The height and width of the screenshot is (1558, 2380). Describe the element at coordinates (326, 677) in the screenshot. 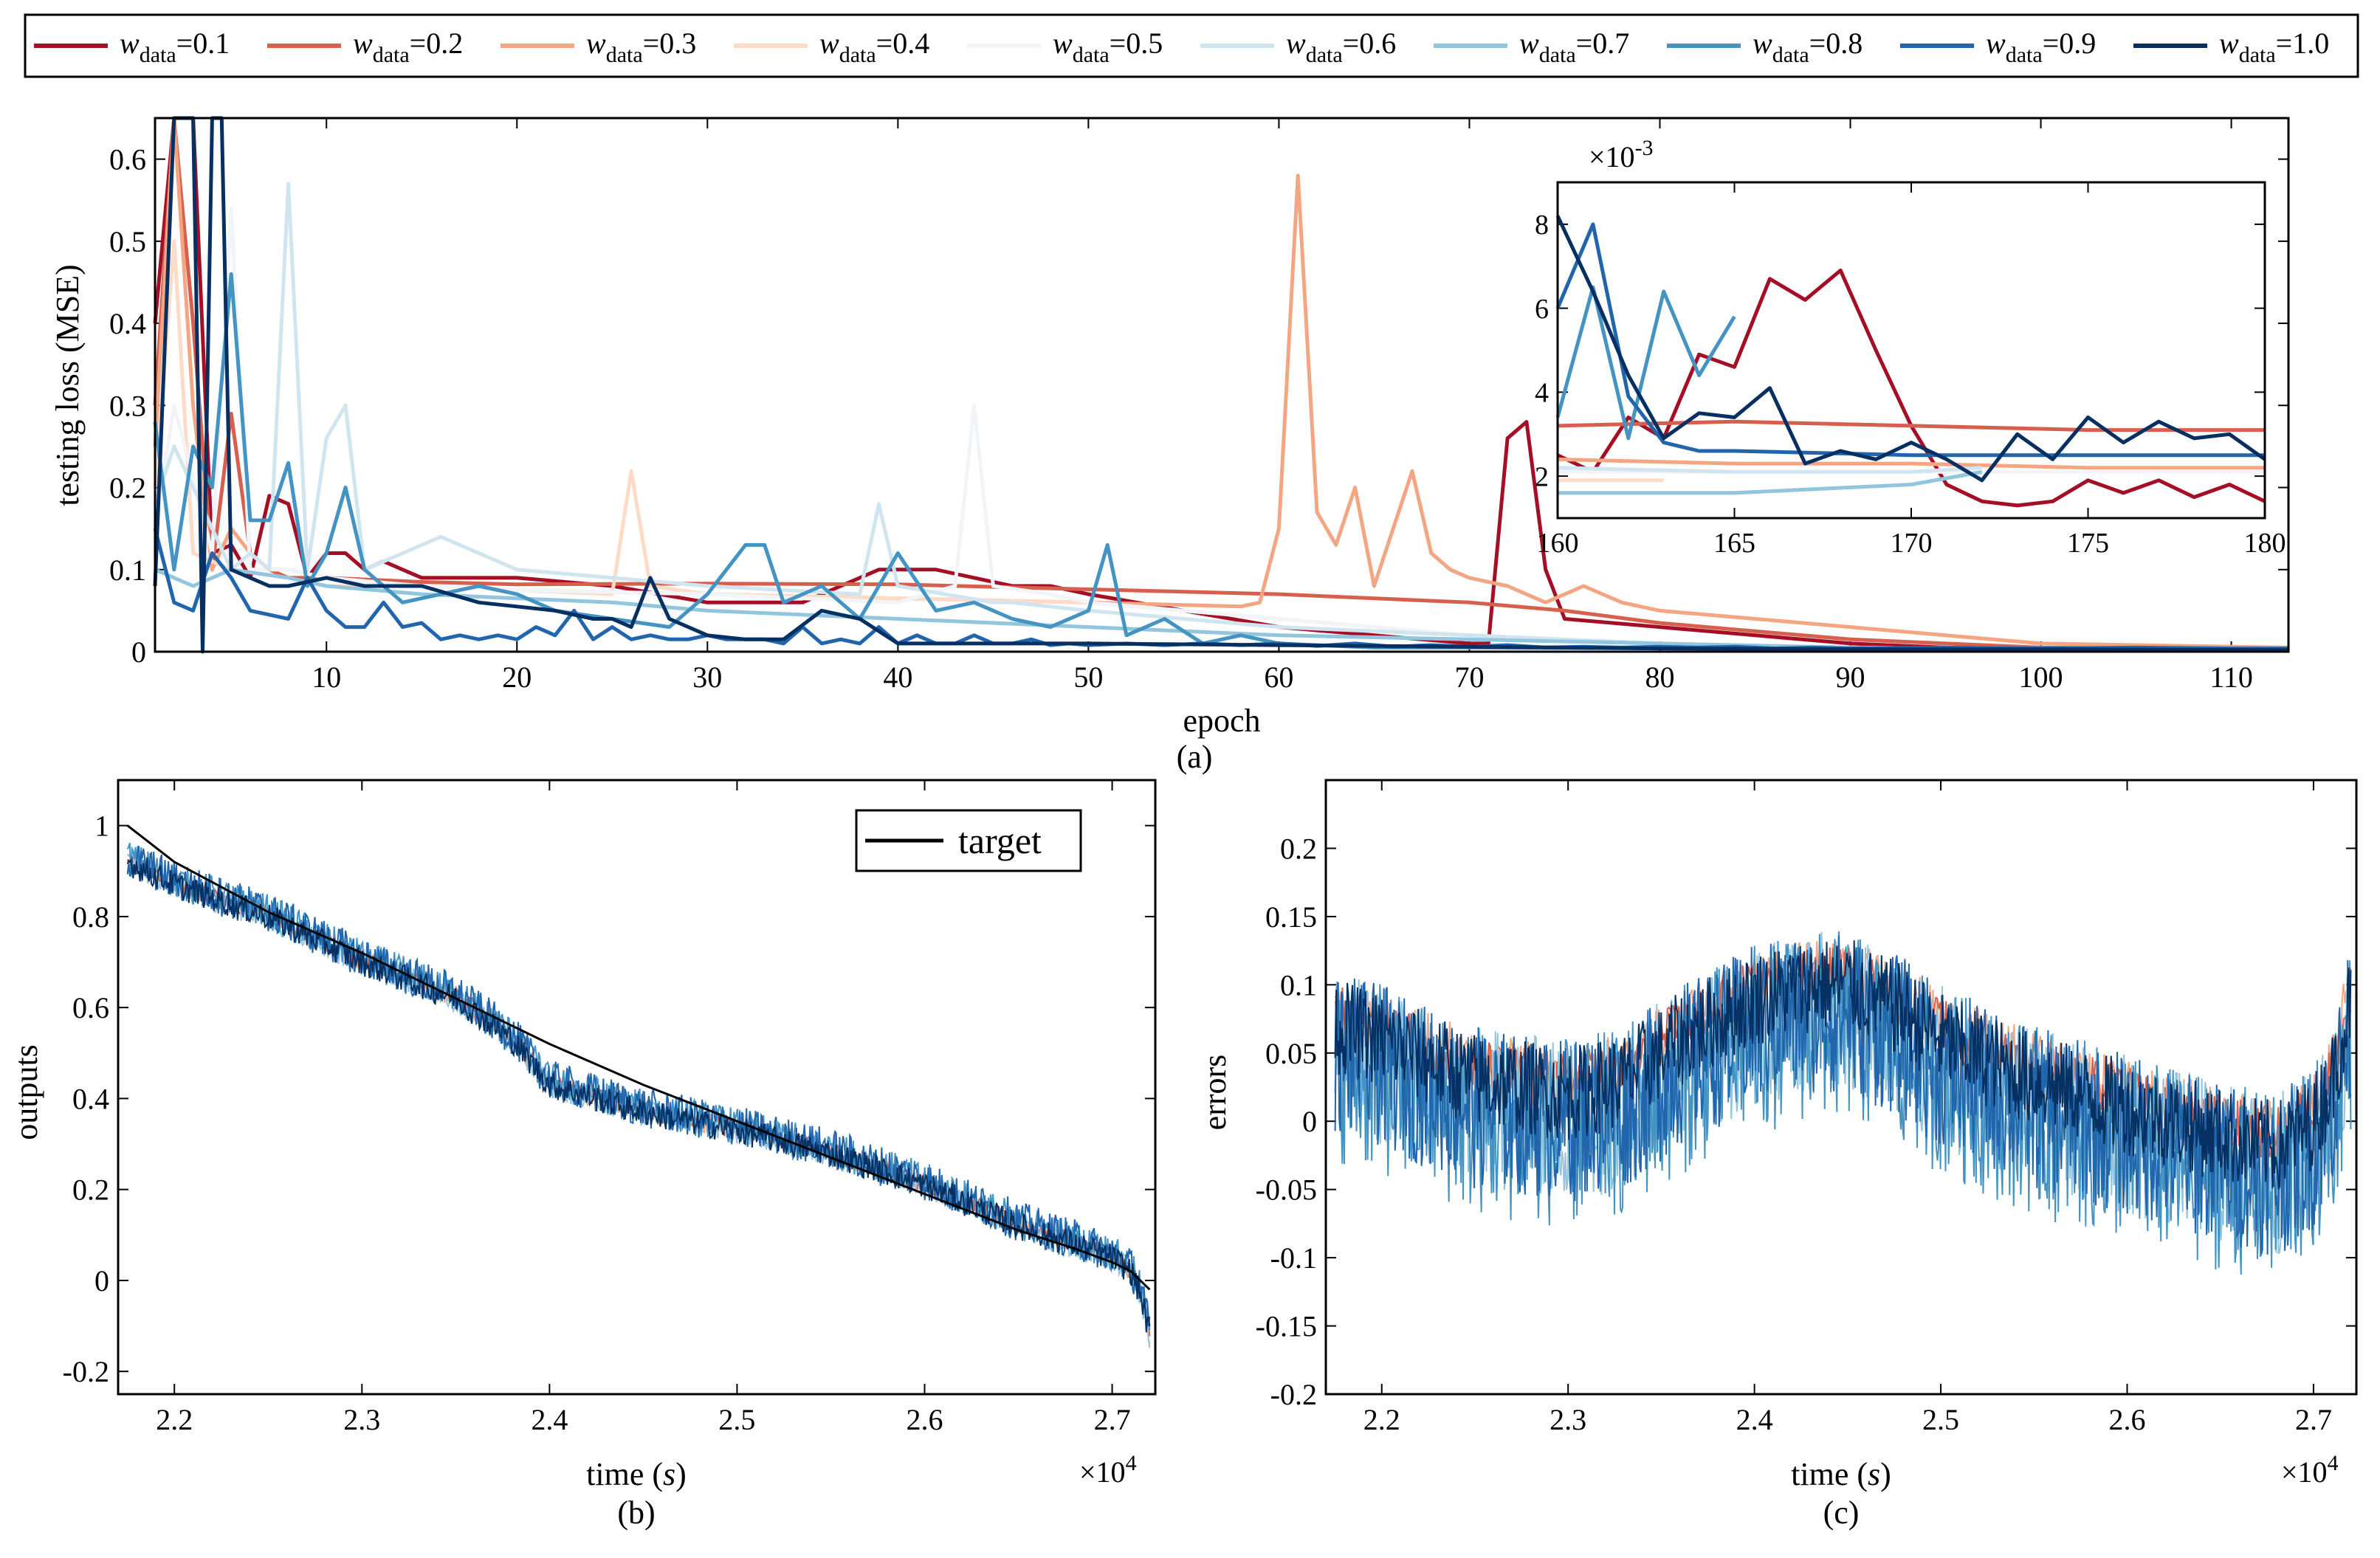

I see `x-tick-label: 10` at that location.